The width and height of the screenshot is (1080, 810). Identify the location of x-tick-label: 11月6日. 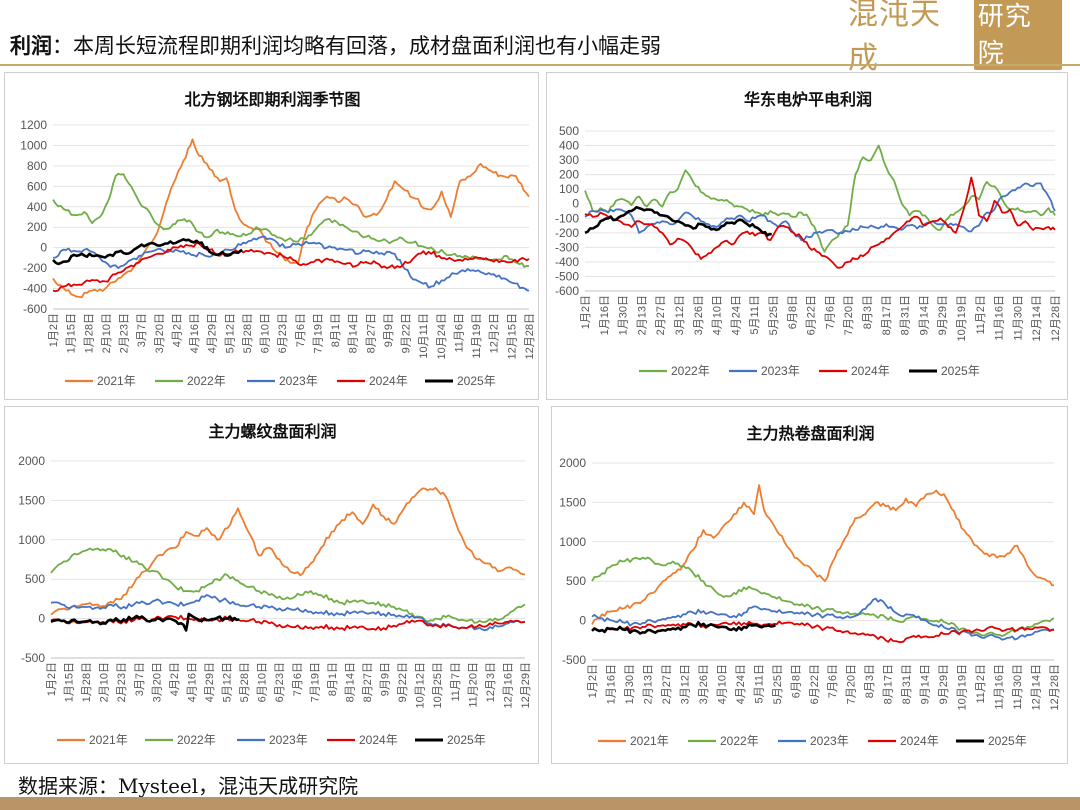
(459, 333).